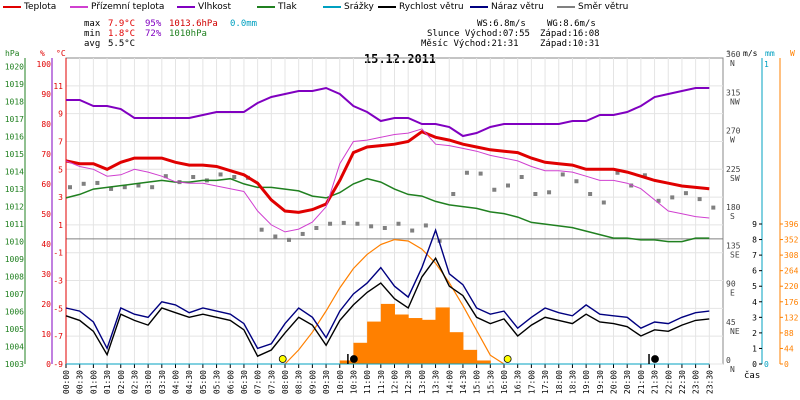 The image size is (800, 400). What do you see at coordinates (559, 382) in the screenshot?
I see `x-tick-label: 18:00` at bounding box center [559, 382].